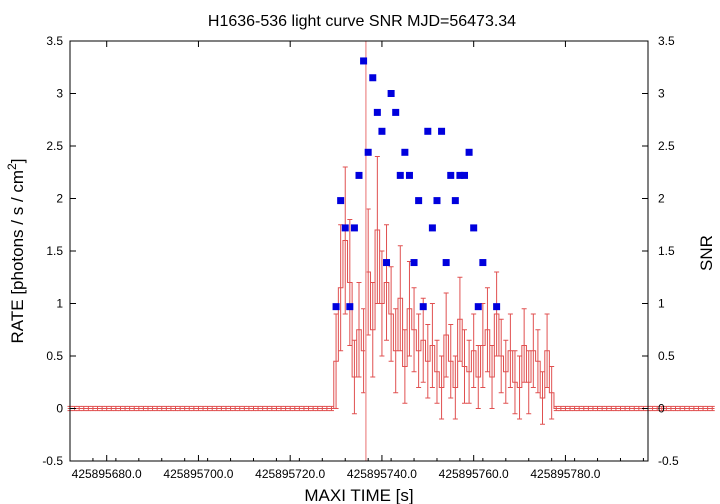  Describe the element at coordinates (59, 199) in the screenshot. I see `y-tick-label: 2` at that location.